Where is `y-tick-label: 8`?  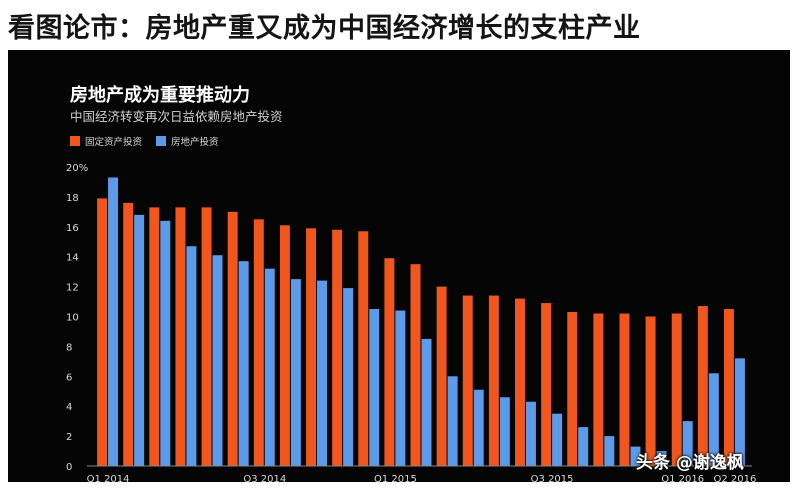 y-tick-label: 8 is located at coordinates (69, 347).